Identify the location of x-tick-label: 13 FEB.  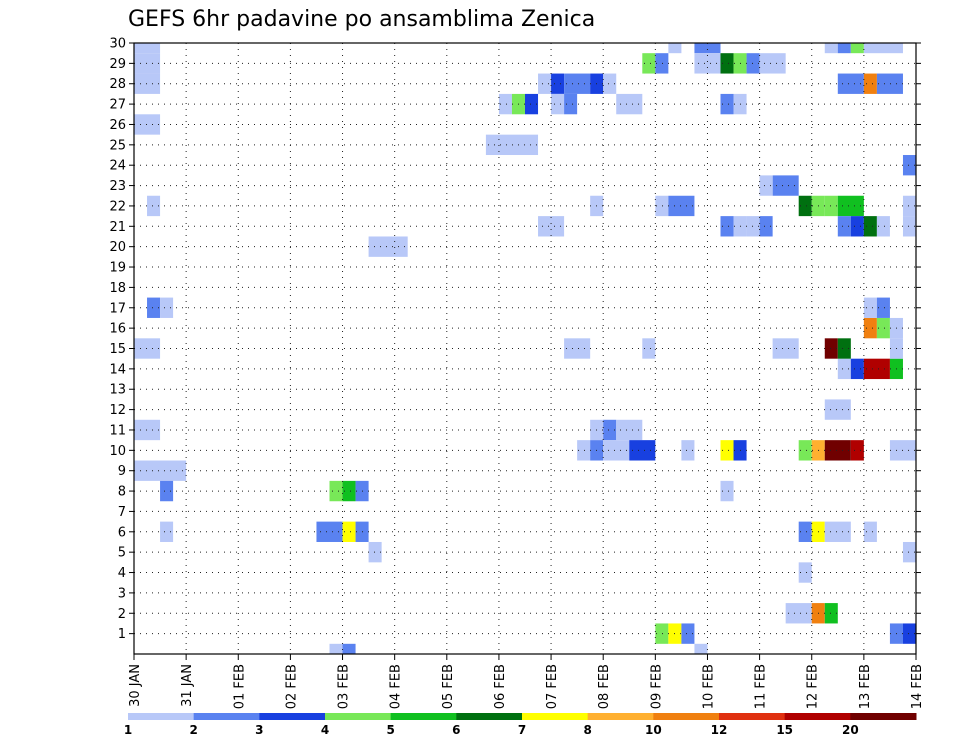
(865, 686).